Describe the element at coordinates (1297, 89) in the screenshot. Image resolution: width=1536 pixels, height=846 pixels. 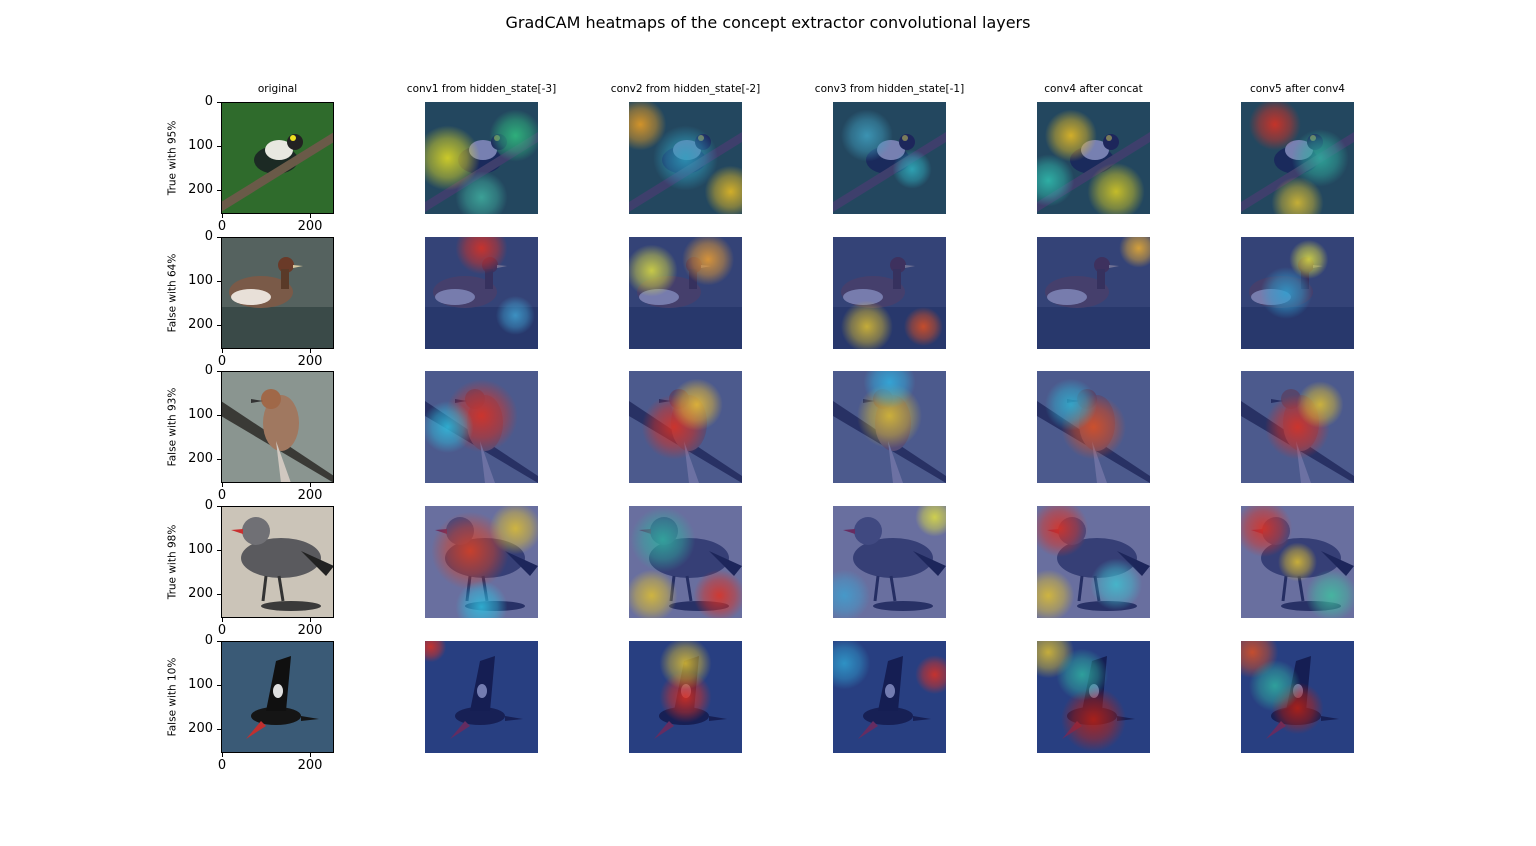
I see `column-title: conv5 after conv4` at that location.